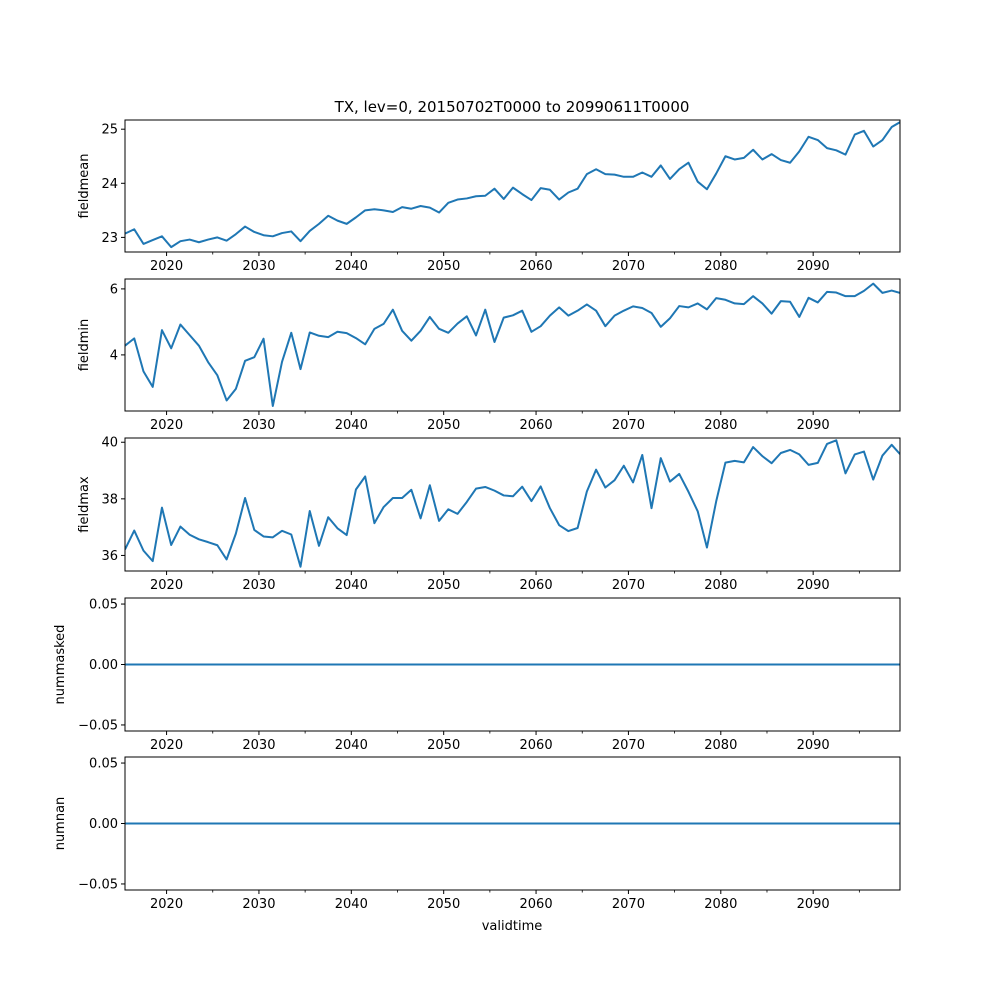  I want to click on nummasked-xtick-label: 2030, so click(258, 745).